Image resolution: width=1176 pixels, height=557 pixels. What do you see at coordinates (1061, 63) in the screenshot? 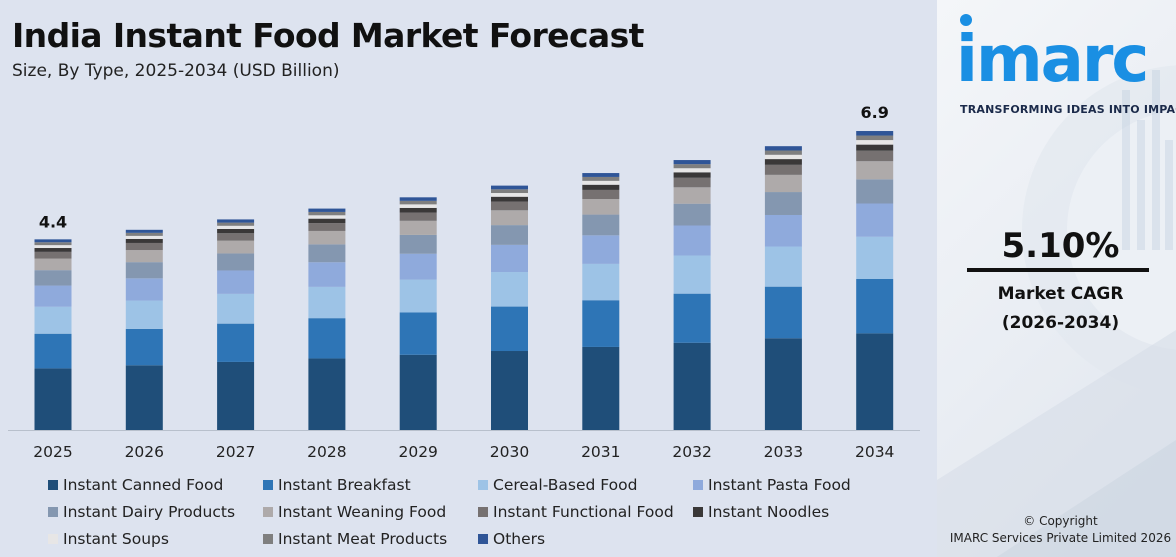
I see `imarc-logo: imarc TRANSFORMING IDEAS INTO IMPACT` at bounding box center [1061, 63].